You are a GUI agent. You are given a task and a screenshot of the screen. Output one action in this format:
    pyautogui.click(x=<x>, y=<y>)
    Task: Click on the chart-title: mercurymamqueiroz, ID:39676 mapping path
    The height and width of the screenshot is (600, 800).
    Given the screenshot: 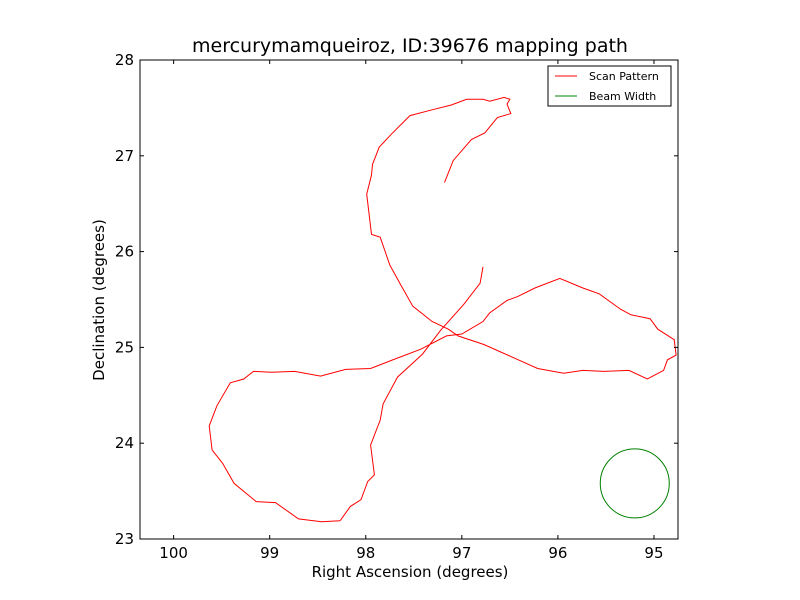 What is the action you would take?
    pyautogui.click(x=410, y=46)
    